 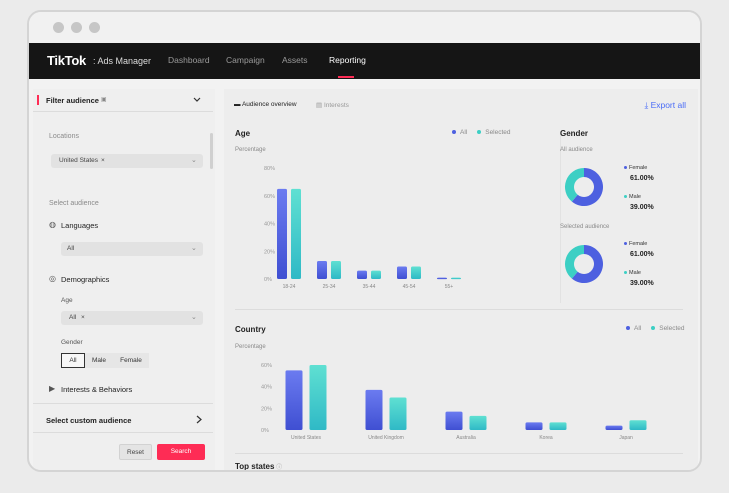 I want to click on legend-all-label: All, so click(x=638, y=328).